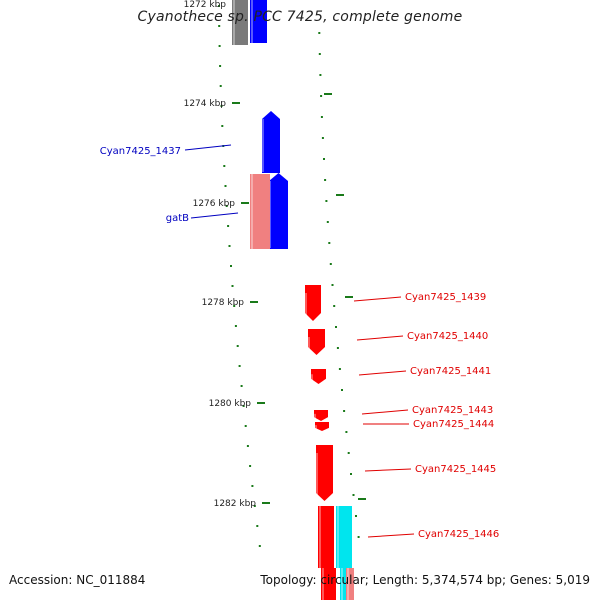 This screenshot has width=600, height=600. Describe the element at coordinates (205, 104) in the screenshot. I see `tick-label: 1274 kbp` at that location.